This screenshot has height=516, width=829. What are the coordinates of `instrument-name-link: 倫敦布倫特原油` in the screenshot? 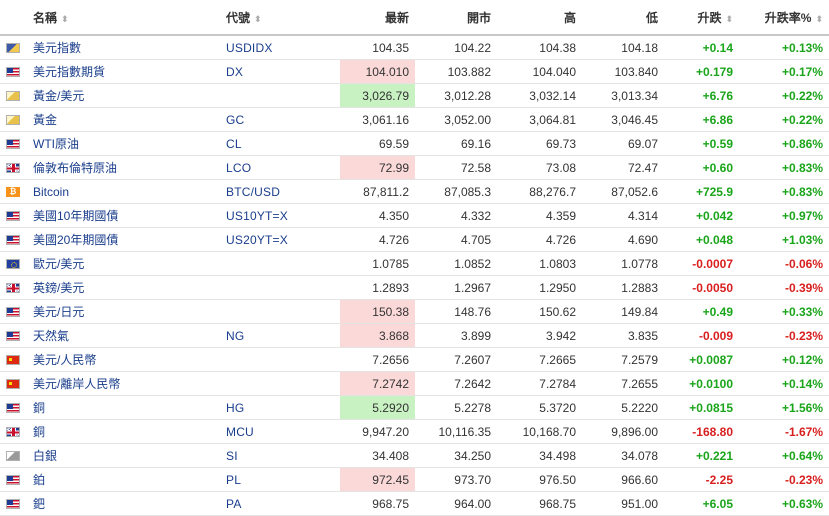 It's located at (75, 168).